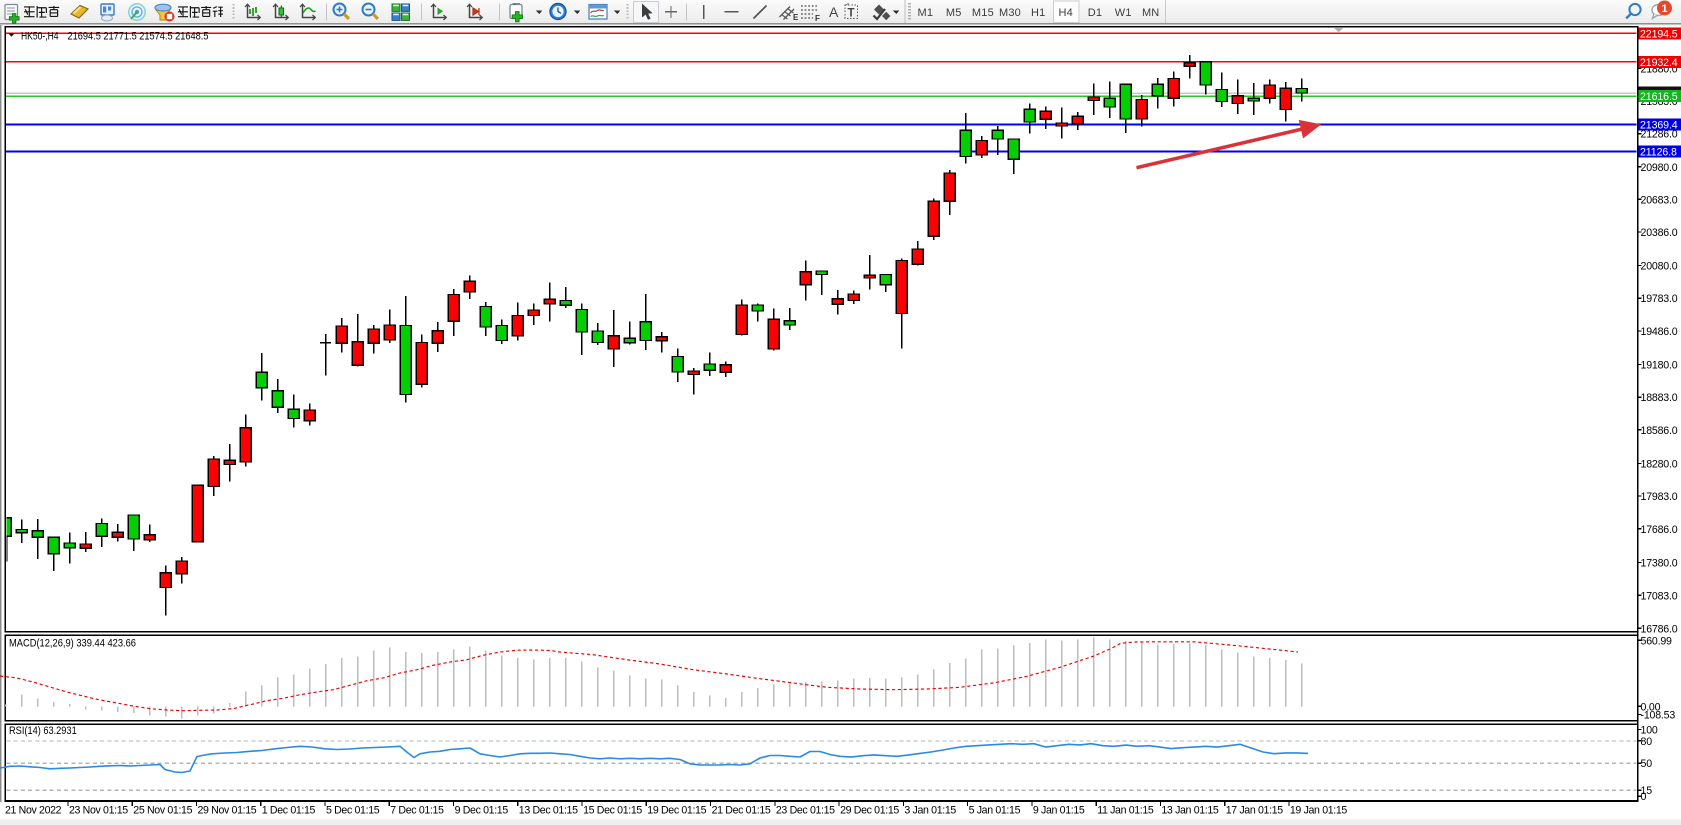 The width and height of the screenshot is (1681, 825). I want to click on svg-text: M5, so click(954, 13).